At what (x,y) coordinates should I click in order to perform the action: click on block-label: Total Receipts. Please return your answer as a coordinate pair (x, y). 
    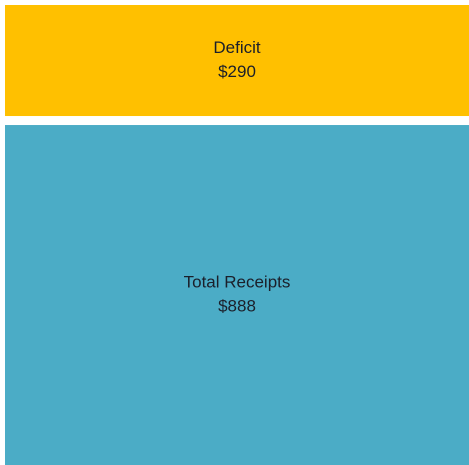
    Looking at the image, I should click on (237, 281).